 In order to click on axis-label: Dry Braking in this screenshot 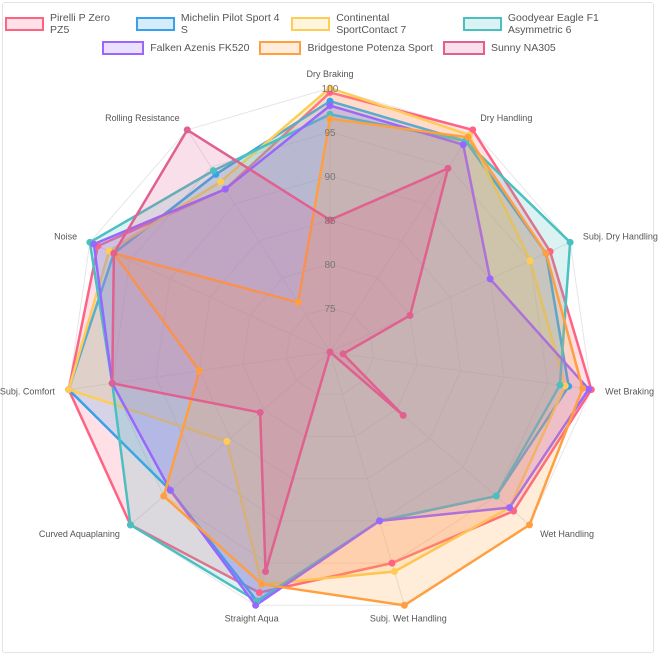, I will do `click(329, 74)`.